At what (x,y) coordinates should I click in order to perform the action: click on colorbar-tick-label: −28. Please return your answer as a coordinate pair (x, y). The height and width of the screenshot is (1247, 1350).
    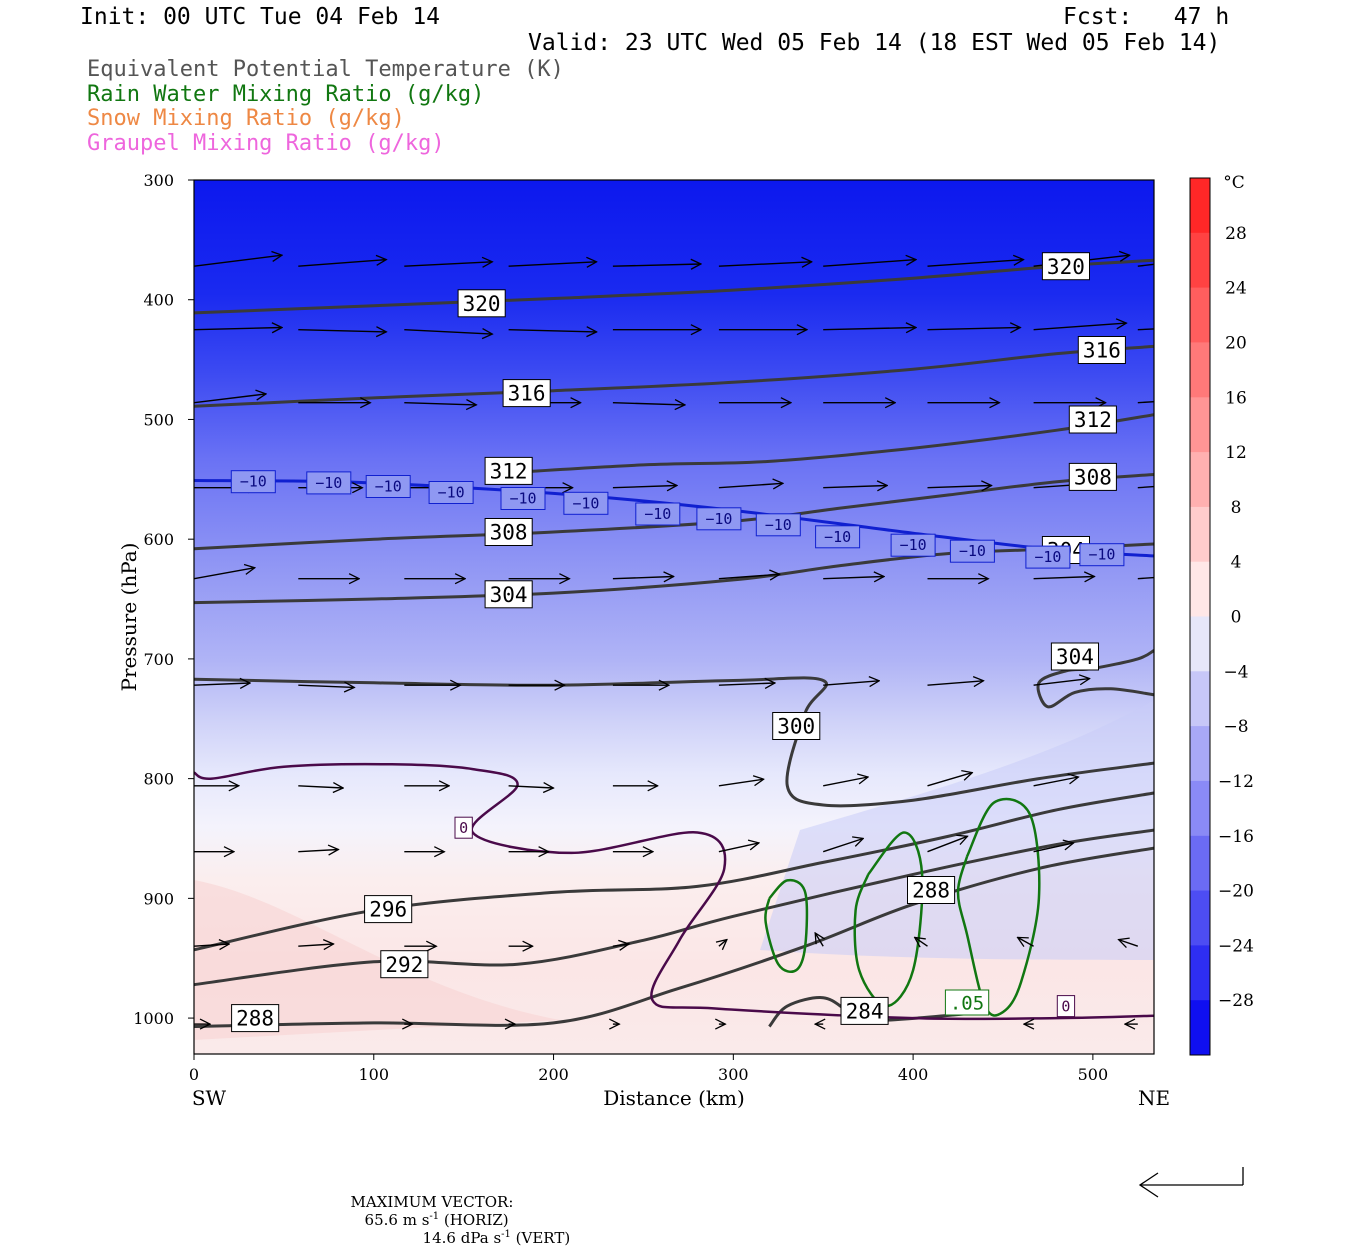
    Looking at the image, I should click on (1236, 1001).